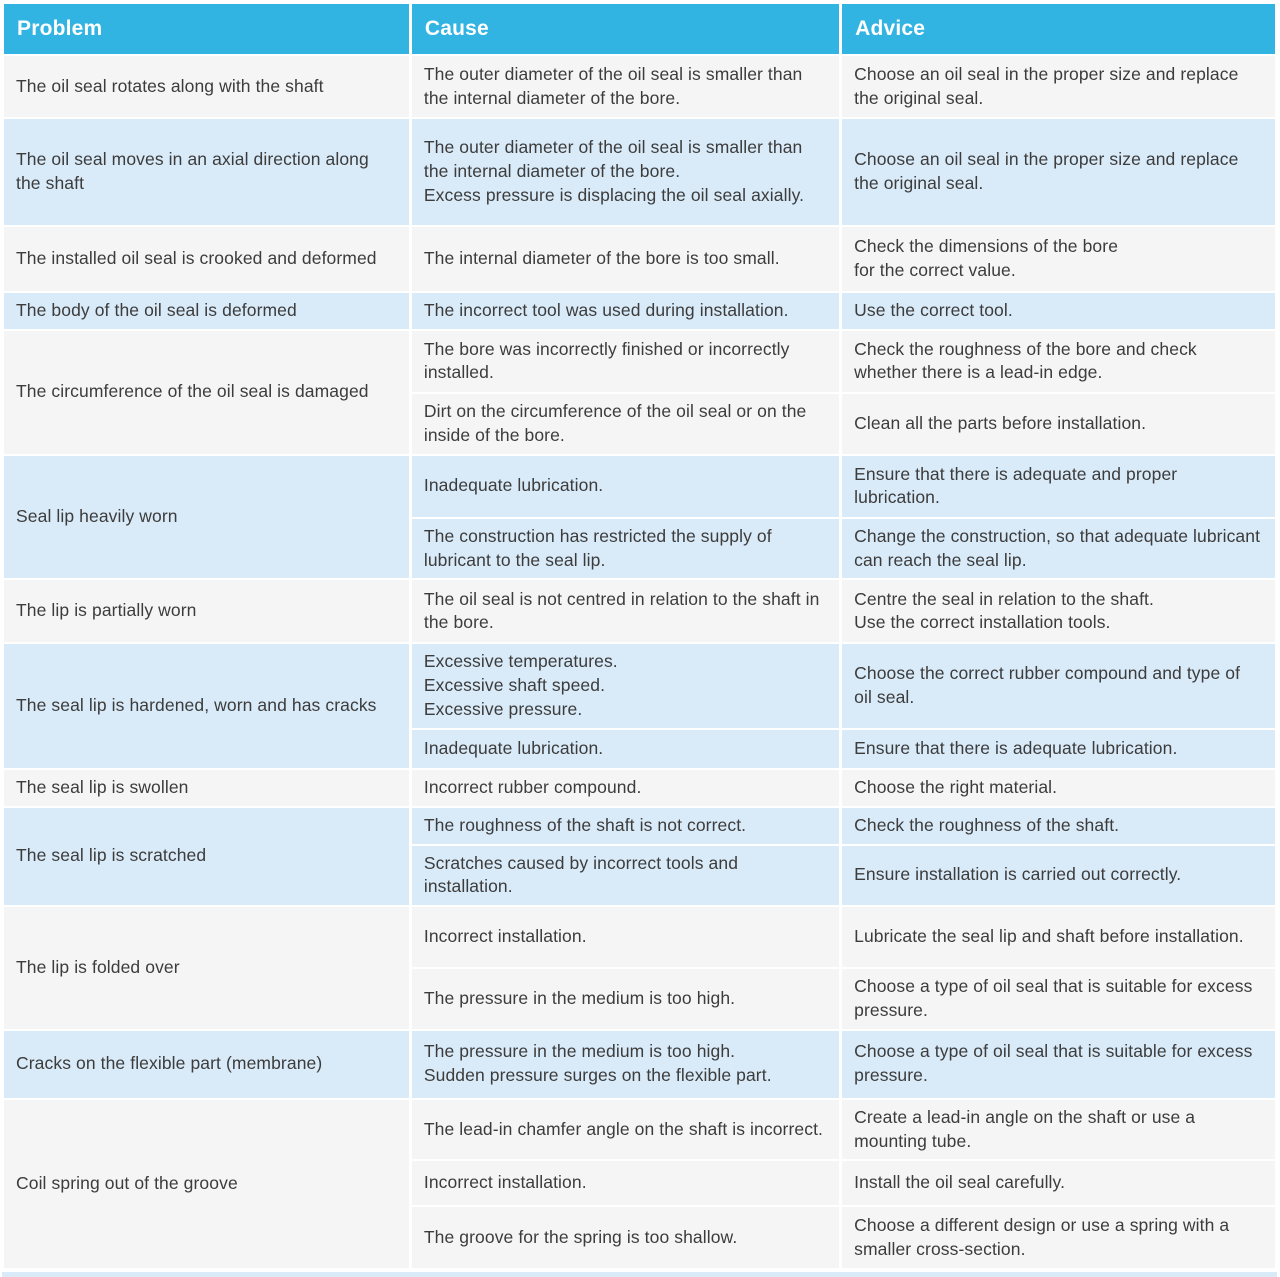 This screenshot has height=1277, width=1280. I want to click on advice-cell: Use the correct tool., so click(1058, 311).